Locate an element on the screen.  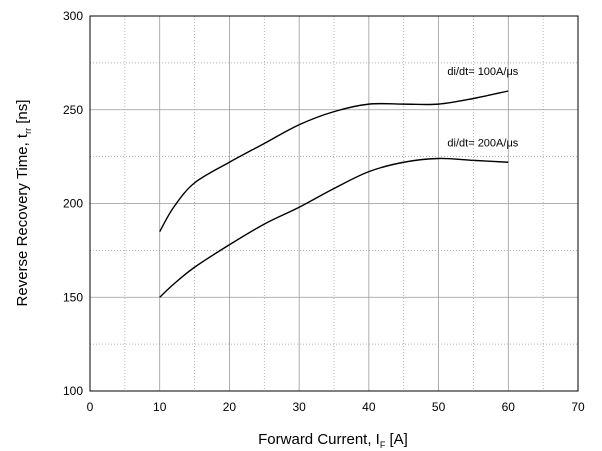
series-annotations: di/dt= 100A/μs di/dt= 200A/μs is located at coordinates (482, 107).